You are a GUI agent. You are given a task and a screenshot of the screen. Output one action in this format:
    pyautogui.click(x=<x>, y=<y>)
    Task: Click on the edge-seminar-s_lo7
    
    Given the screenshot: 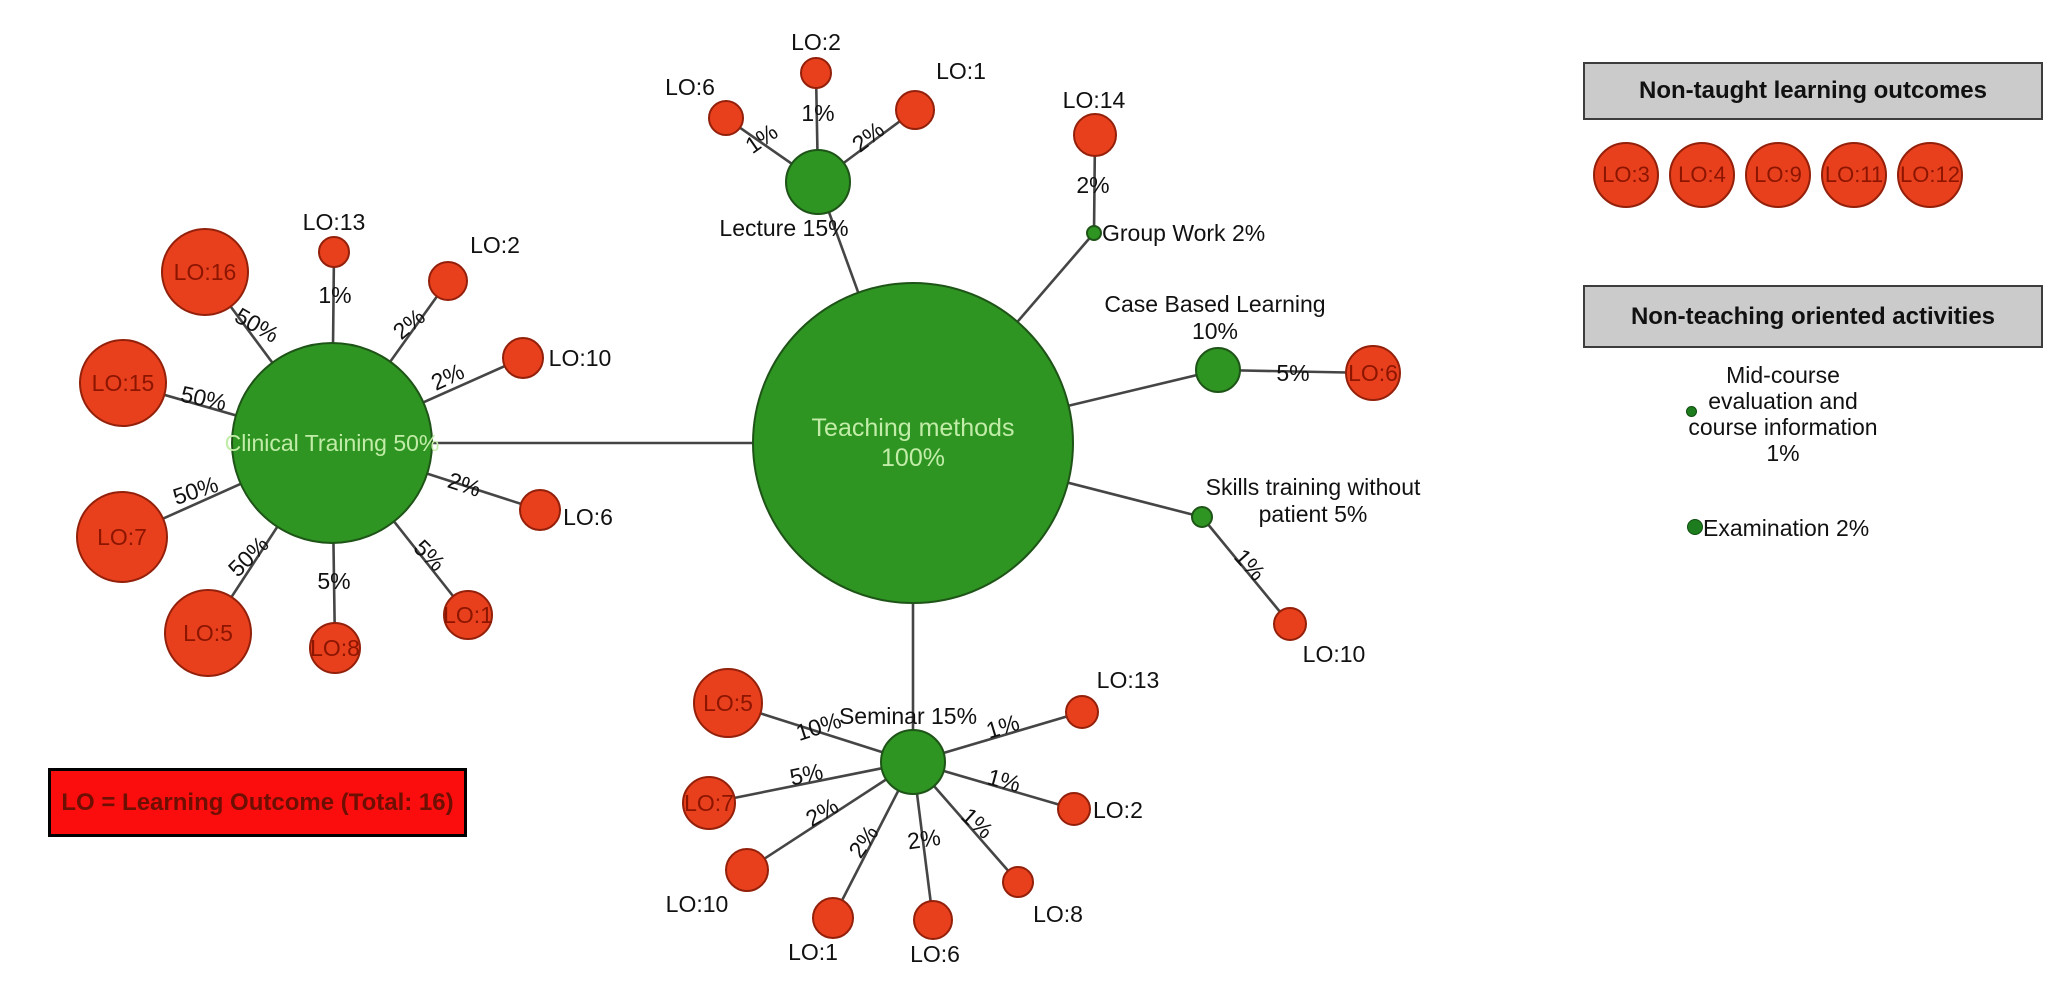 What is the action you would take?
    pyautogui.click(x=811, y=782)
    